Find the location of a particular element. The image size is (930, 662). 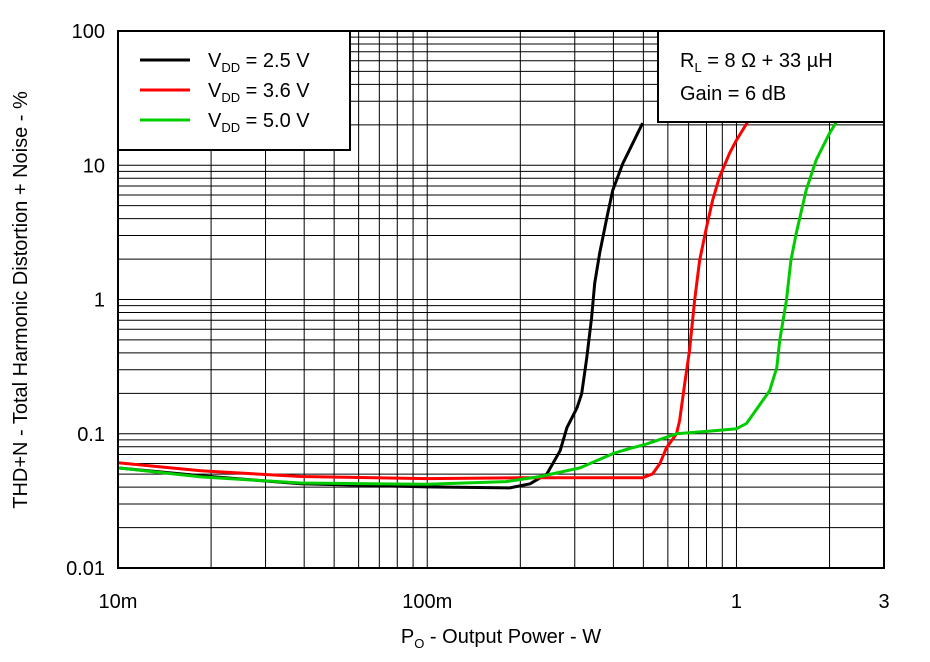

x-tick-label: 100m is located at coordinates (427, 602).